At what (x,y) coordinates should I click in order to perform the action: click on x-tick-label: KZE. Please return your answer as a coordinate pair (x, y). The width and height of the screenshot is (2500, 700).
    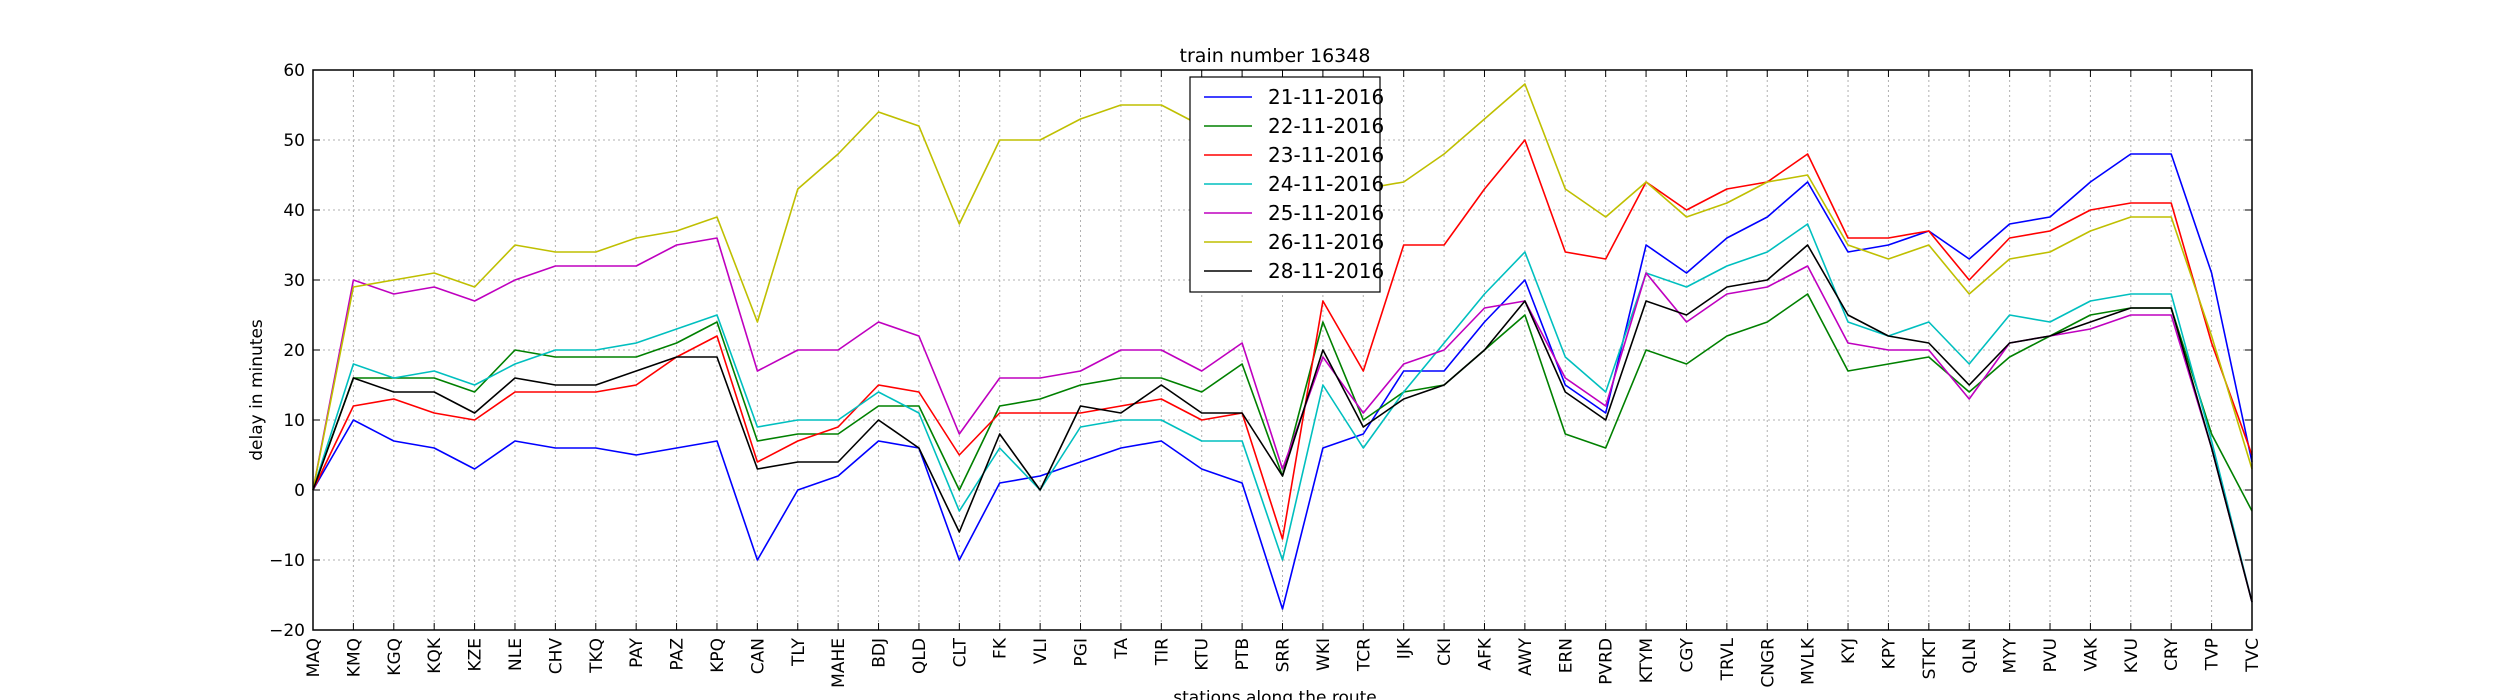
    Looking at the image, I should click on (476, 655).